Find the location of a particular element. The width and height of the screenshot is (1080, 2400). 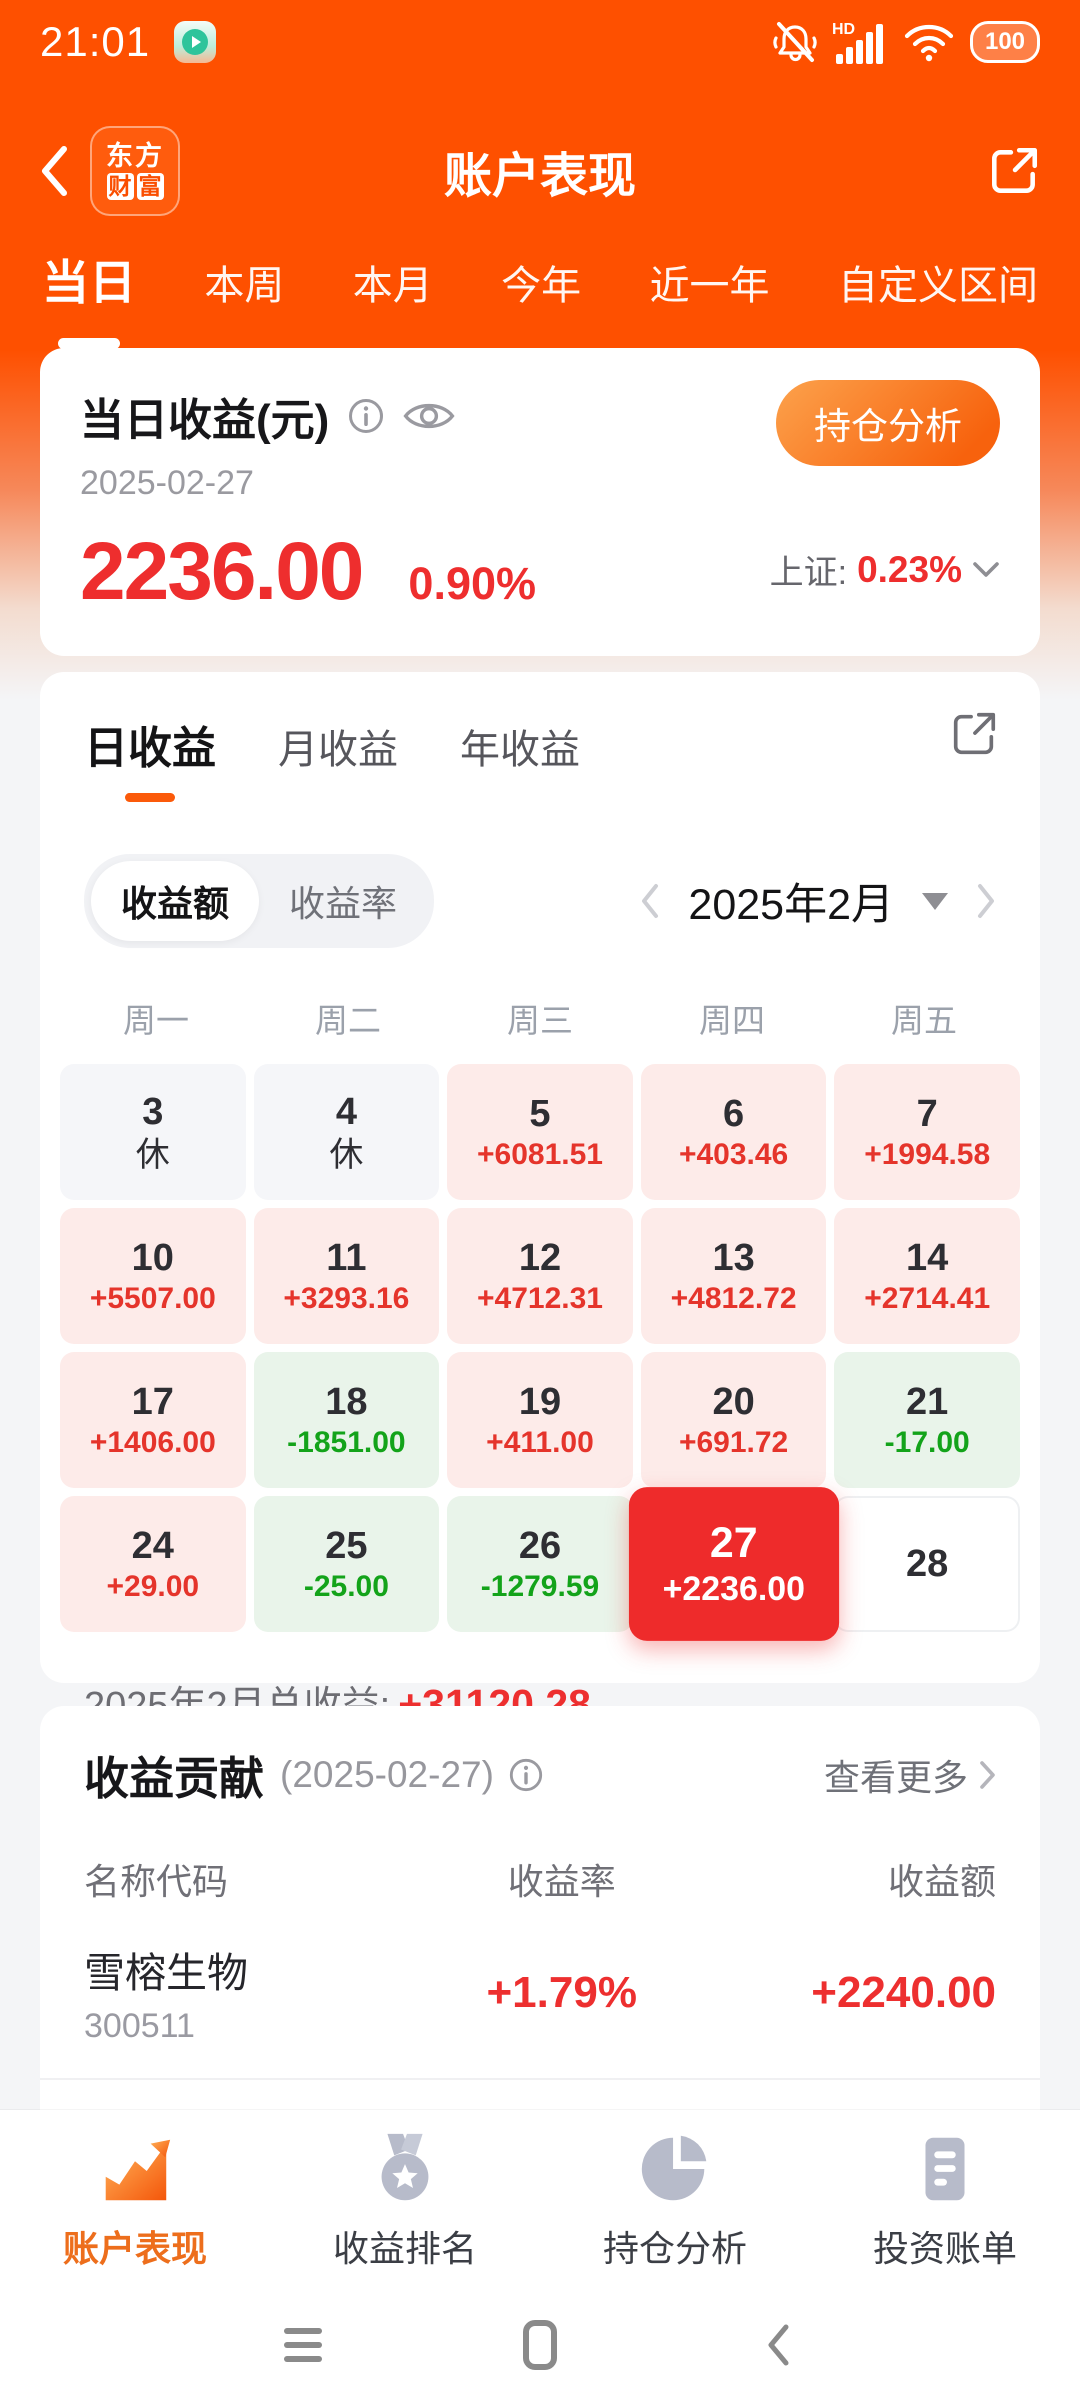

stock-rate: +1.79% is located at coordinates (561, 1992).